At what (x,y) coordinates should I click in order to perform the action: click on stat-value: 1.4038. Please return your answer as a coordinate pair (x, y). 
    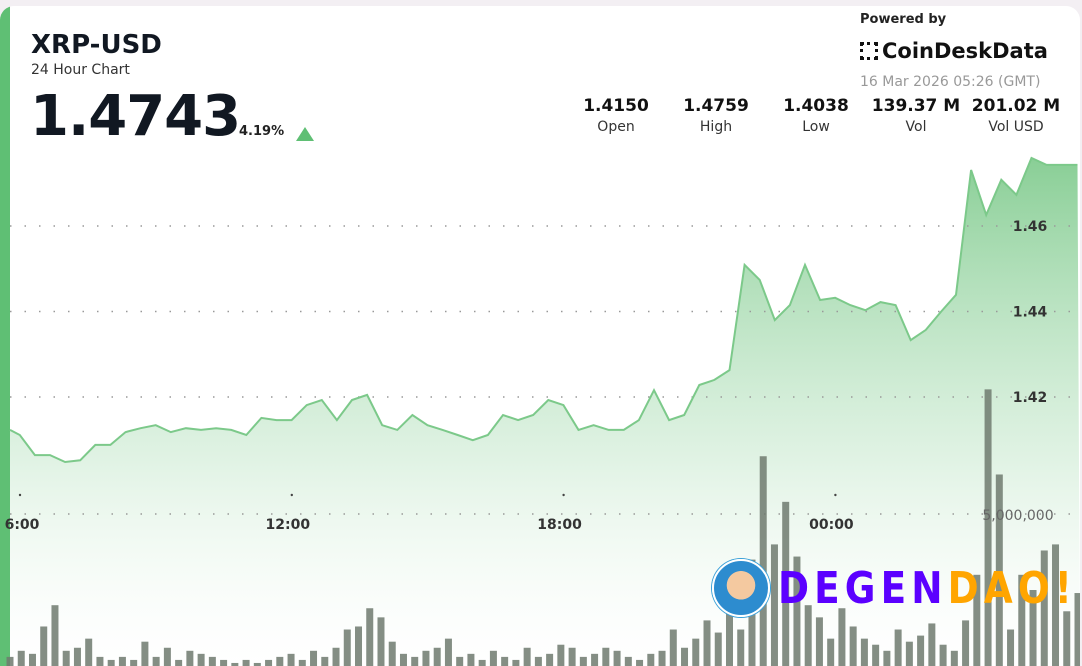
    Looking at the image, I should click on (816, 106).